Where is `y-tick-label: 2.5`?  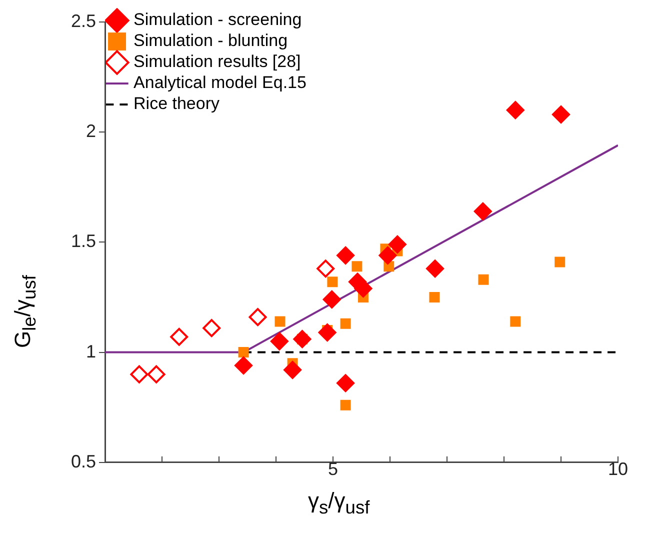
y-tick-label: 2.5 is located at coordinates (83, 20).